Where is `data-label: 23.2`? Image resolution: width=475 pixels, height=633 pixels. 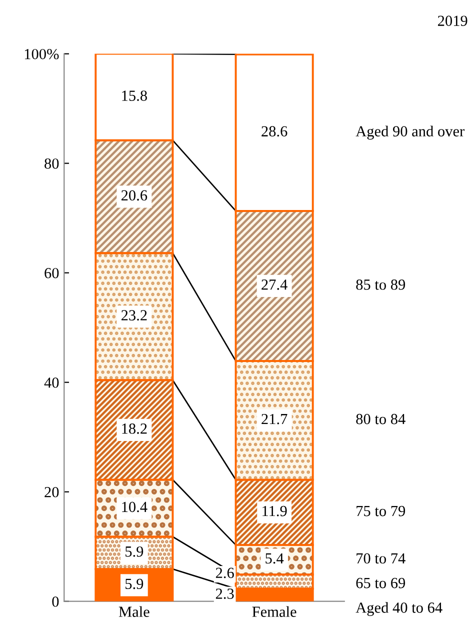 data-label: 23.2 is located at coordinates (134, 315).